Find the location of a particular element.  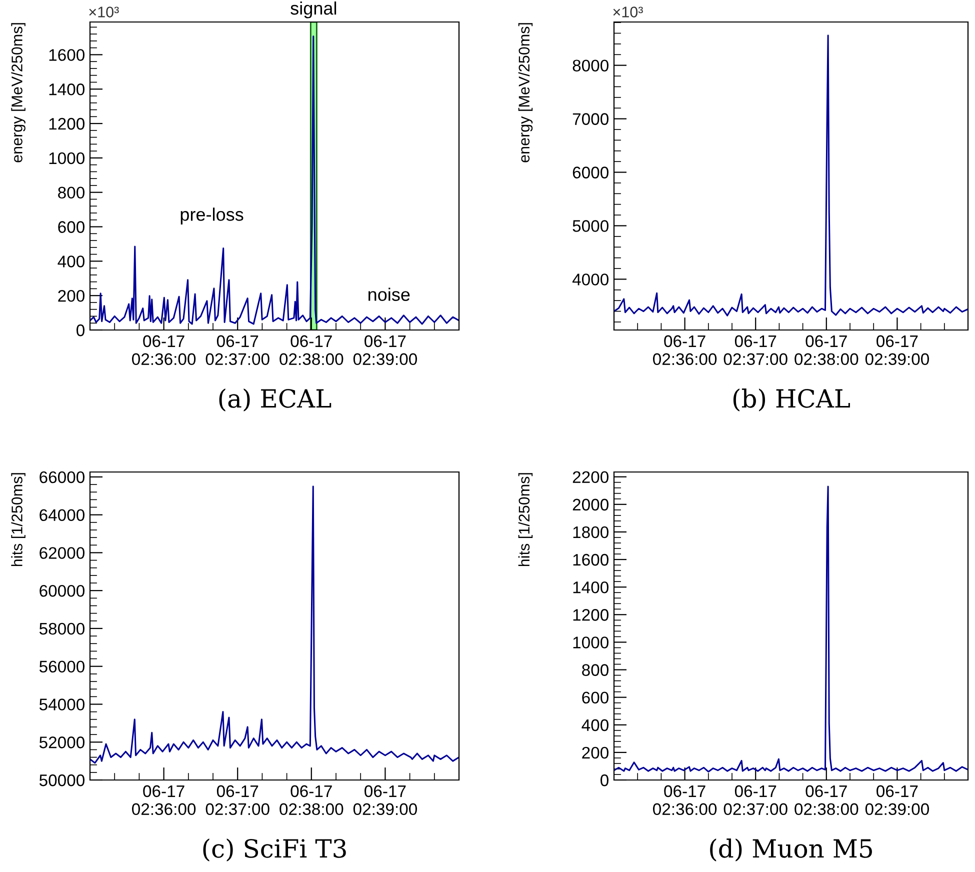

y-tick-label: 56000 is located at coordinates (61, 666).